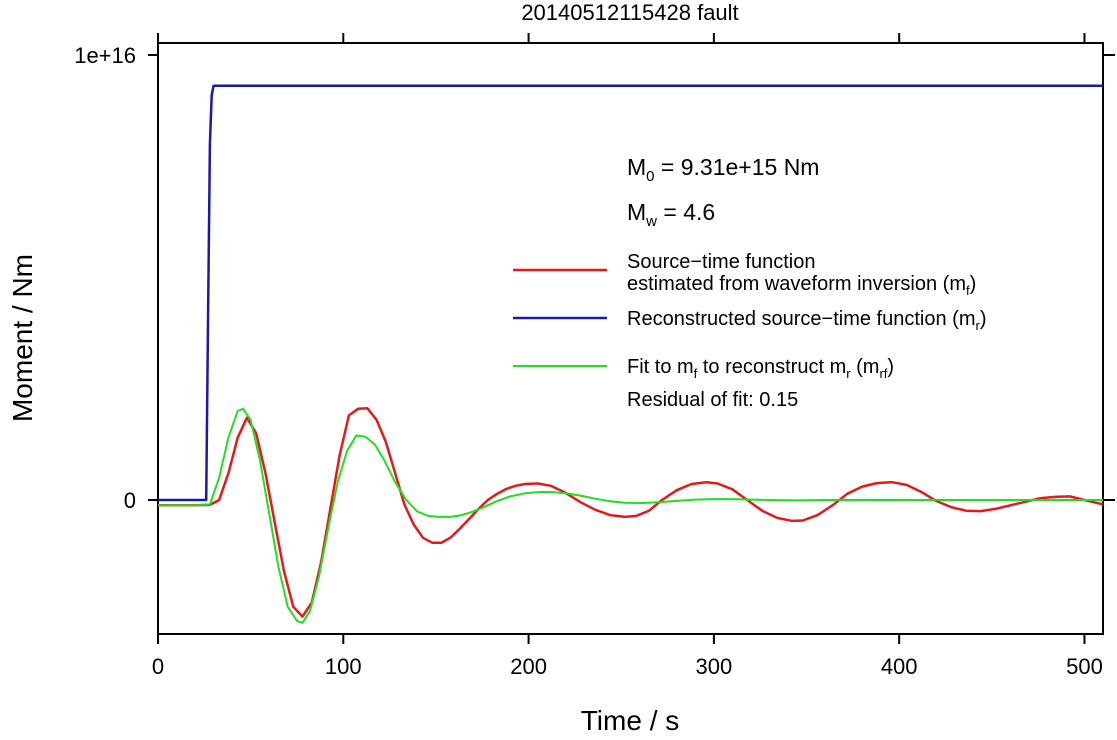 The height and width of the screenshot is (740, 1117). Describe the element at coordinates (801, 319) in the screenshot. I see `legend-text: Reconstructed source−time function (m` at that location.